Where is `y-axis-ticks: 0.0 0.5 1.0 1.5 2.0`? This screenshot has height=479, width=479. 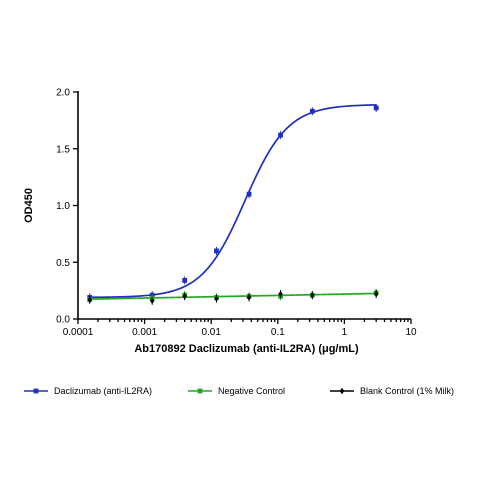
y-axis-ticks: 0.0 0.5 1.0 1.5 2.0 is located at coordinates (67, 207).